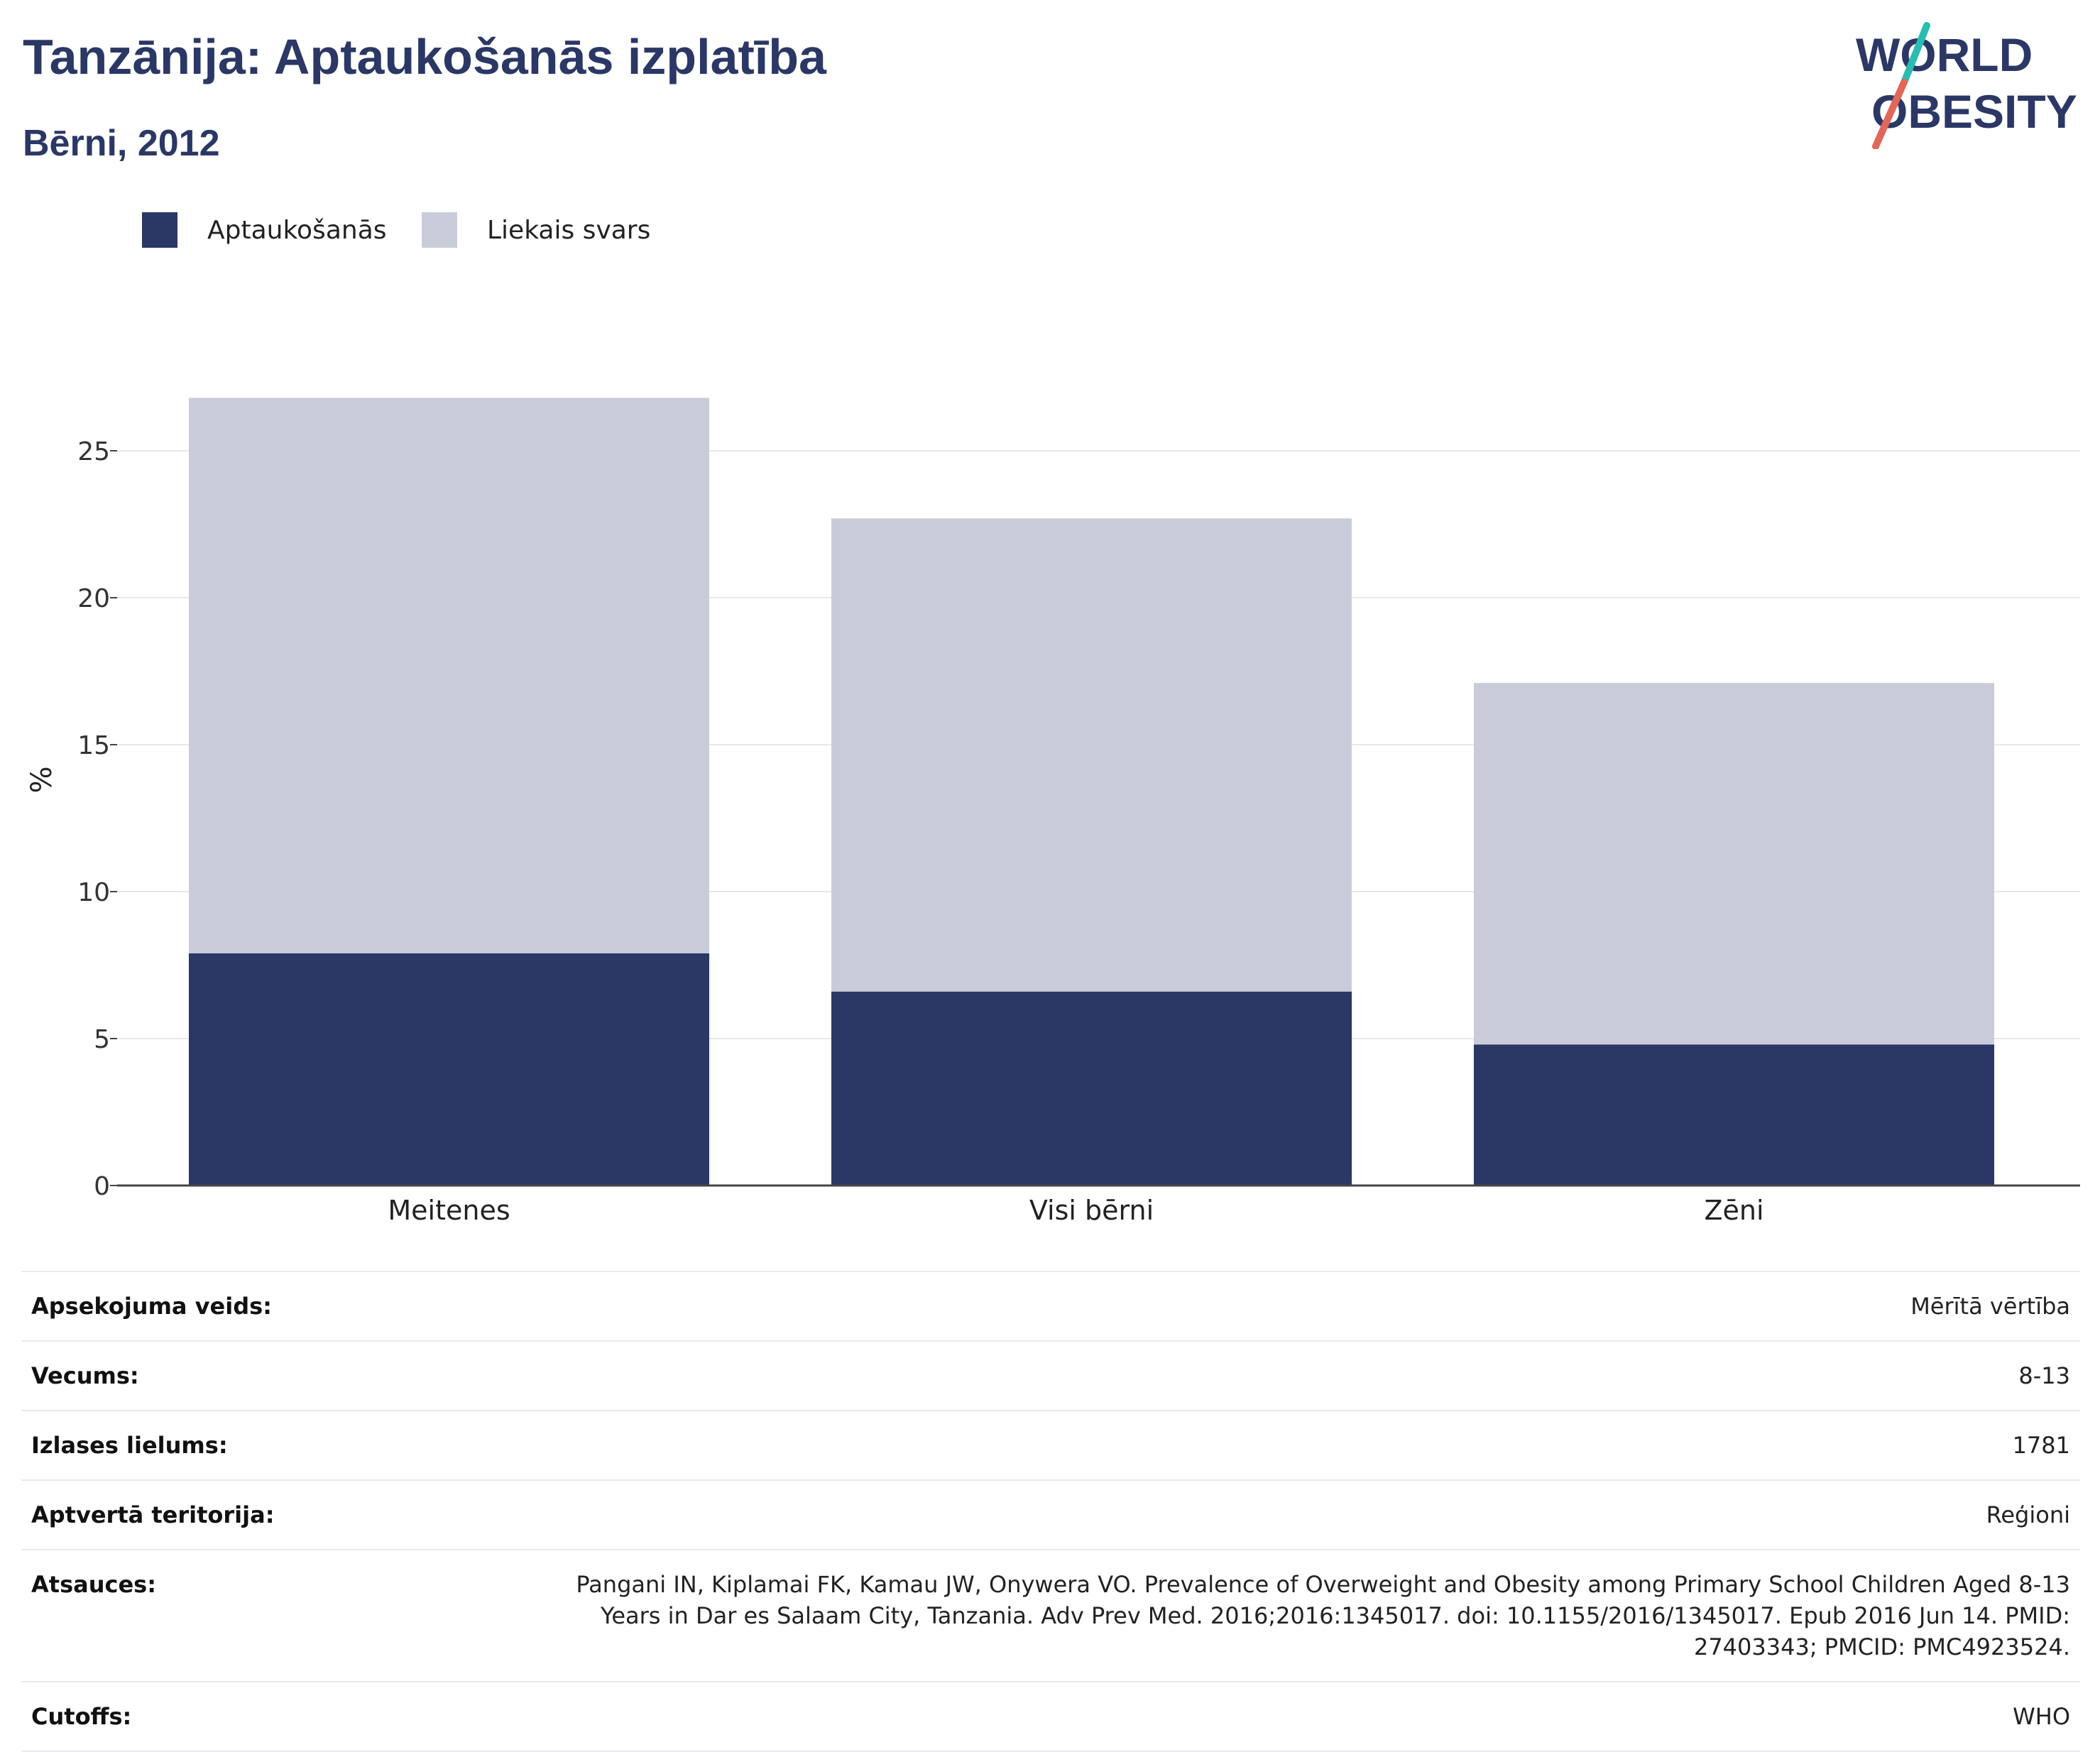 The image size is (2100, 1752). What do you see at coordinates (151, 1306) in the screenshot?
I see `info-label: Apsekojuma veids:` at bounding box center [151, 1306].